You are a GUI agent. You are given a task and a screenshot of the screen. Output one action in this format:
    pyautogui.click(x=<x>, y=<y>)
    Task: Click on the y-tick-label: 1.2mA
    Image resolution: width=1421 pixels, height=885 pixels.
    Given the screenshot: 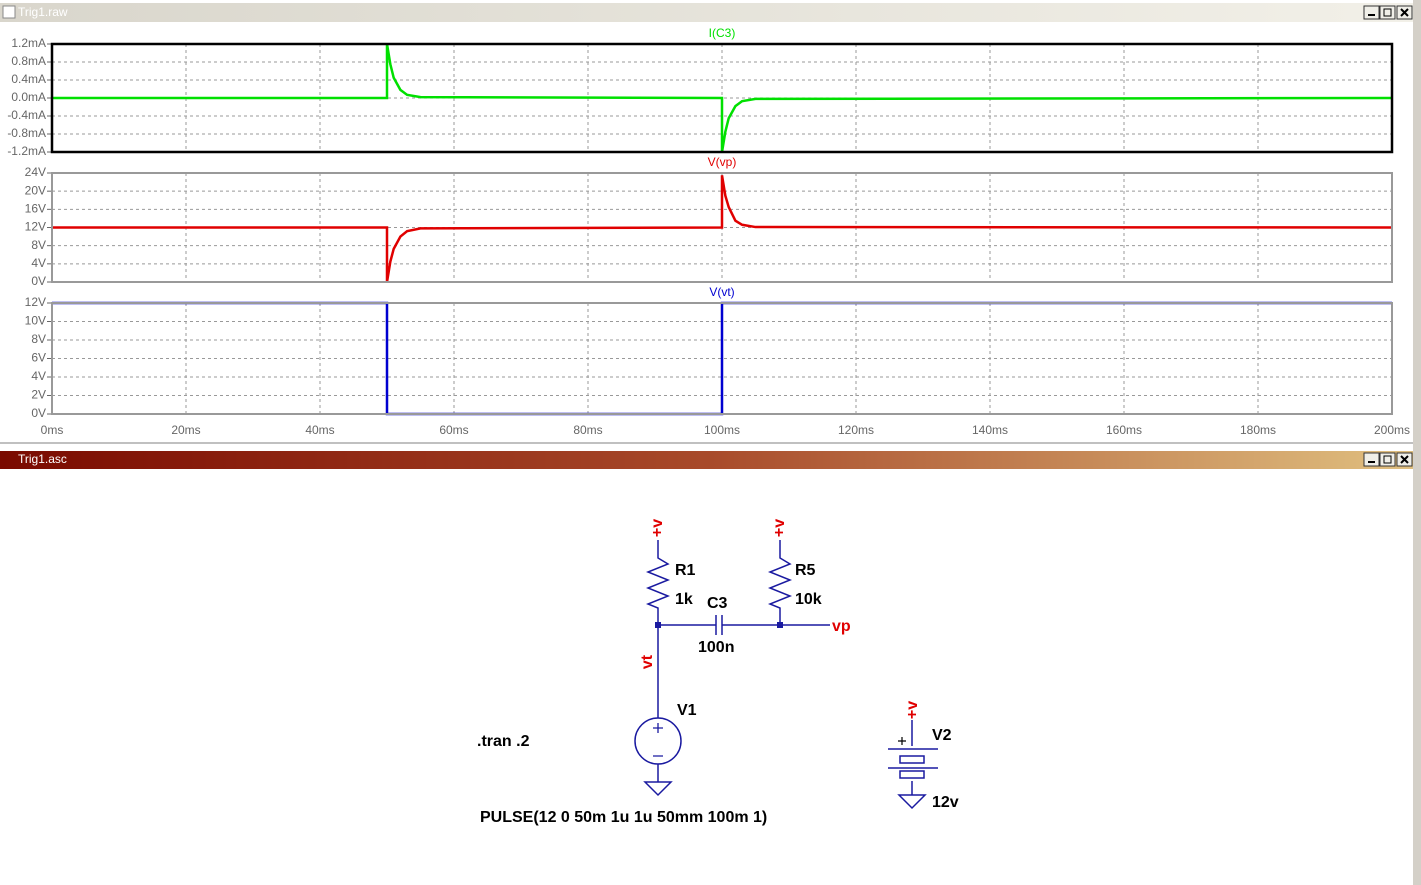 What is the action you would take?
    pyautogui.click(x=28, y=43)
    